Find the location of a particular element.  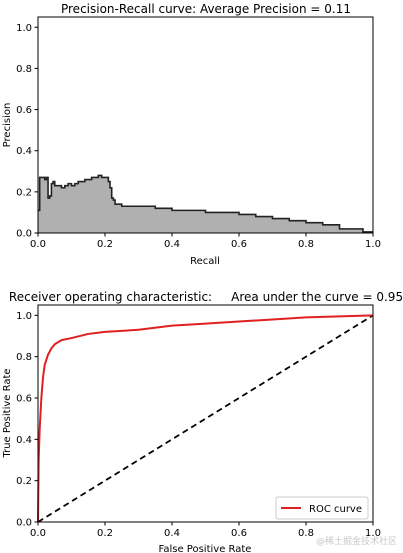

roc-legend-box is located at coordinates (322, 508).